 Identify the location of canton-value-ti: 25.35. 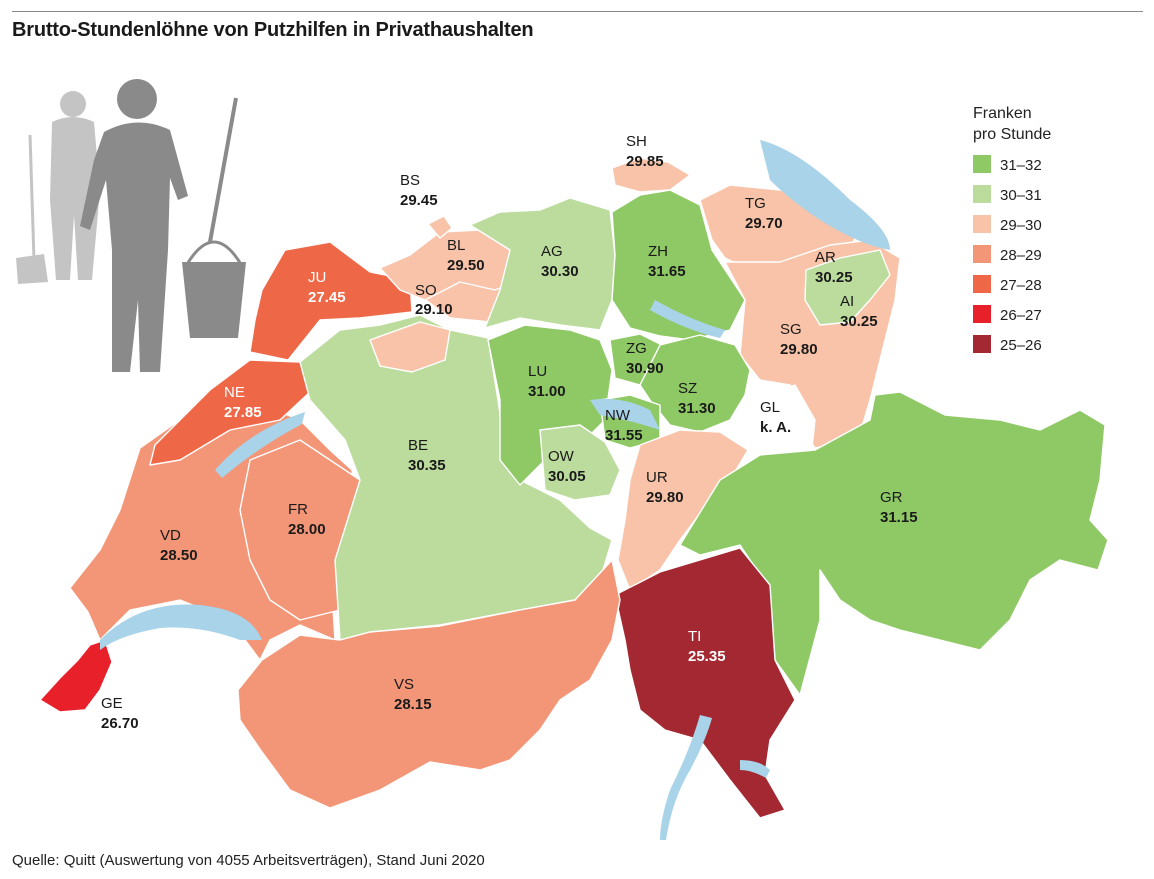
(707, 656).